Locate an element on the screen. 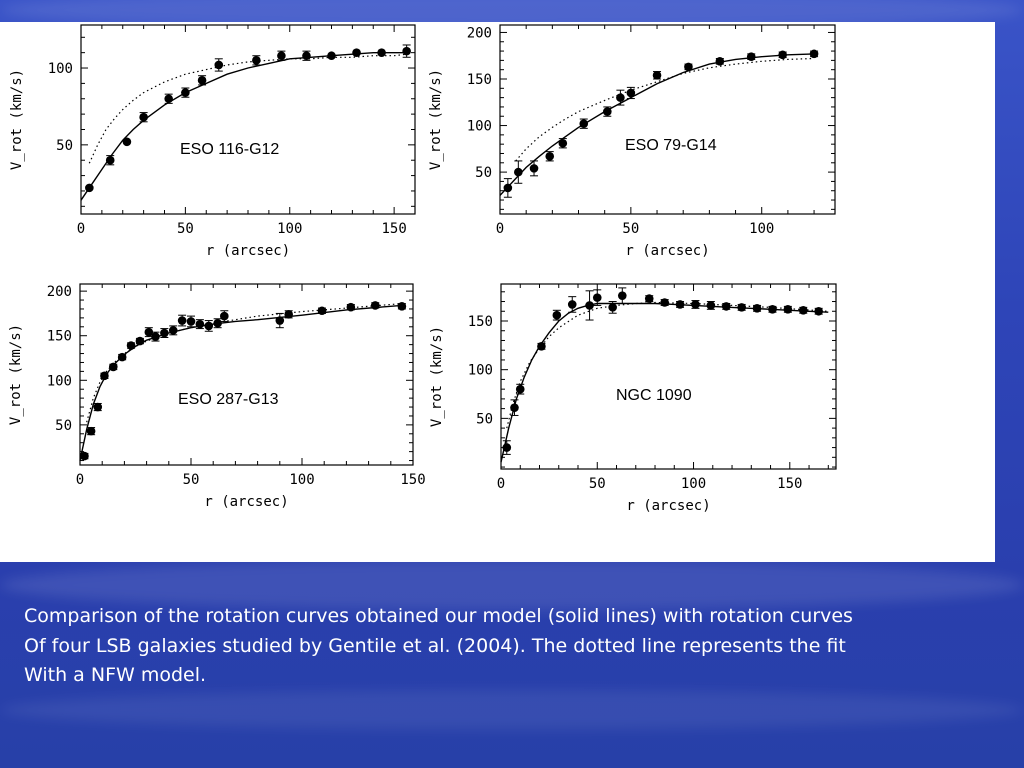 Image resolution: width=1024 pixels, height=768 pixels. x-tick-label: 0 is located at coordinates (80, 480).